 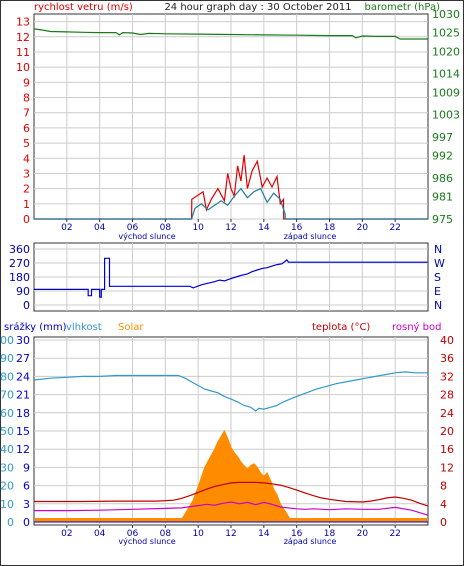 I want to click on wind-direction-line, so click(x=231, y=277).